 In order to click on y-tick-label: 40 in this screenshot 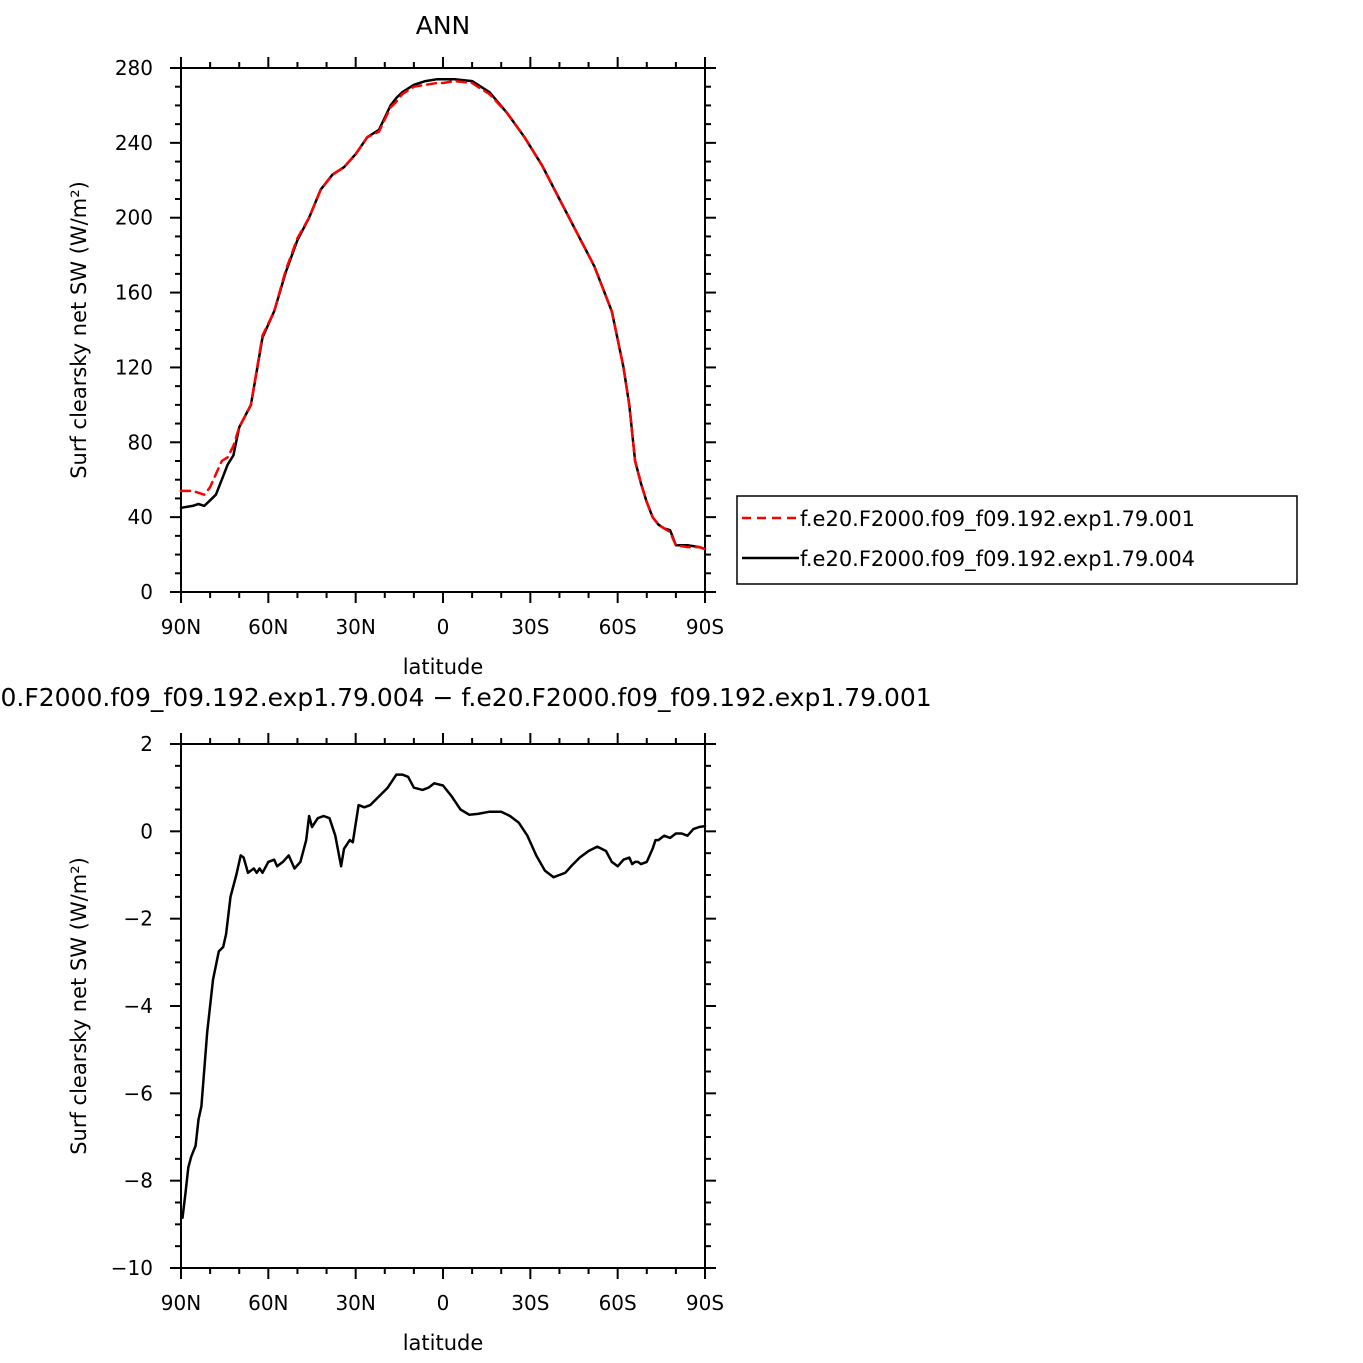, I will do `click(140, 517)`.